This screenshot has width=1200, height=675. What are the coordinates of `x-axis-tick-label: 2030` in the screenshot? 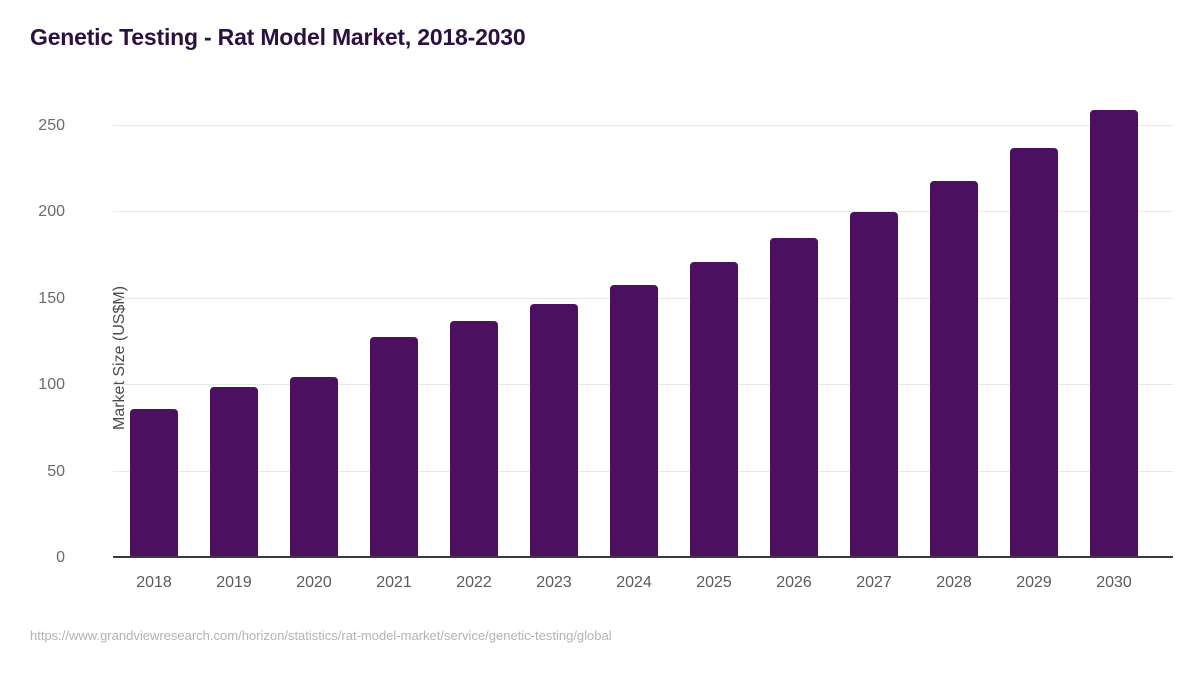 It's located at (1114, 582).